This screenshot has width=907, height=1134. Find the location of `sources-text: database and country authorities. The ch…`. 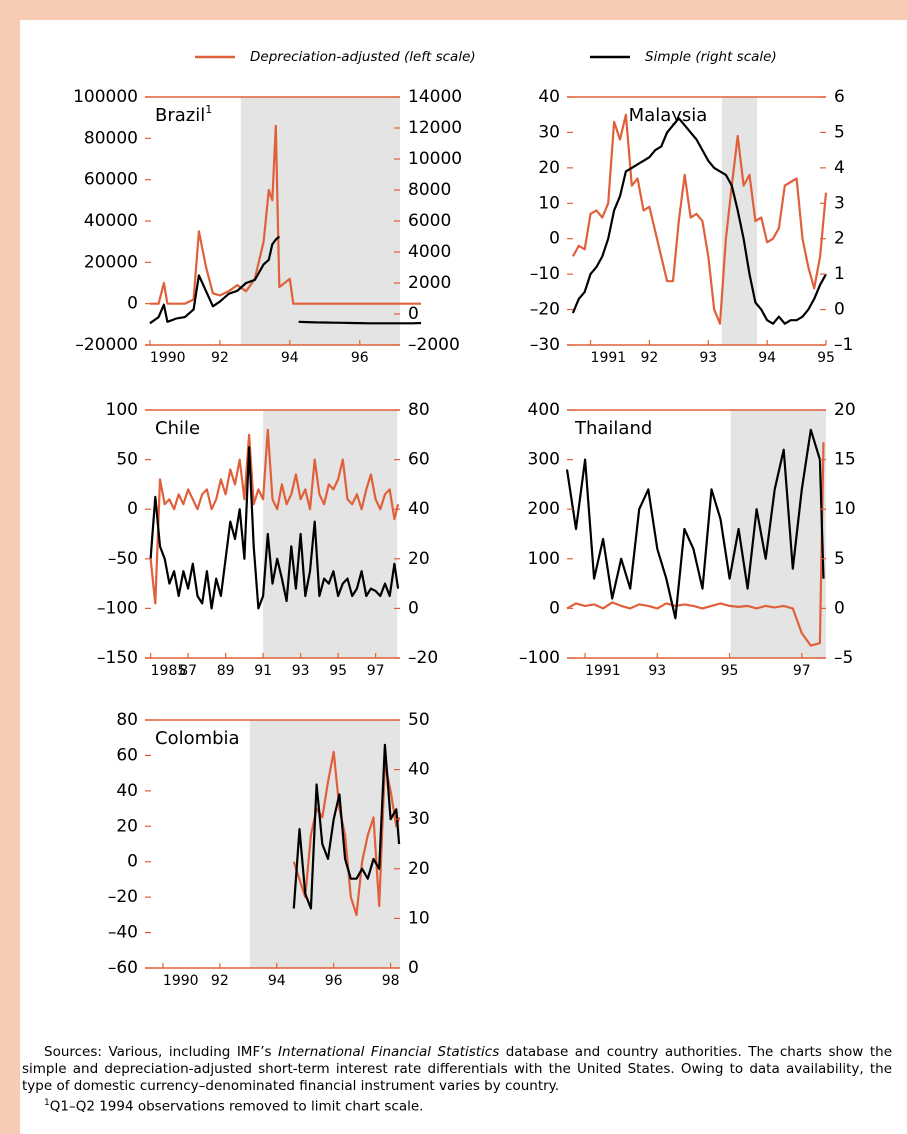

sources-text: database and country authorities. The ch… is located at coordinates (457, 1069).